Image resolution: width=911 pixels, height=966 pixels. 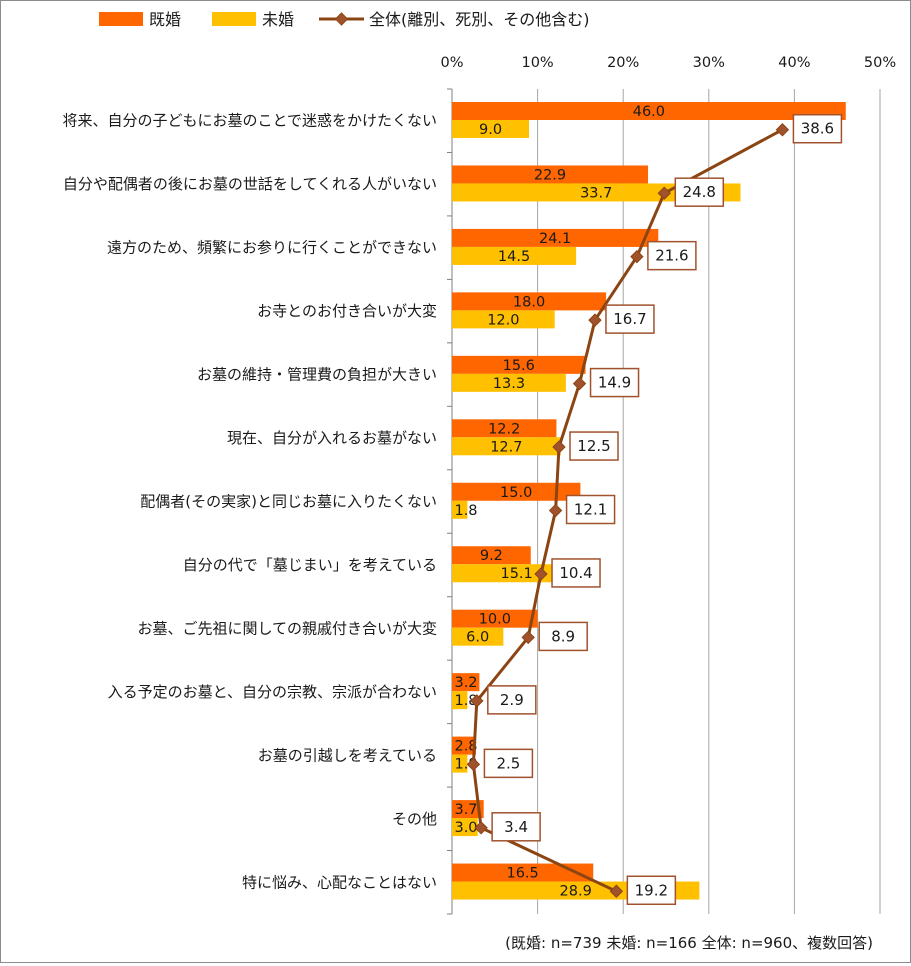 I want to click on category-label: 配偶者(その実家)と同じお墓に入りたくない, so click(x=288, y=502).